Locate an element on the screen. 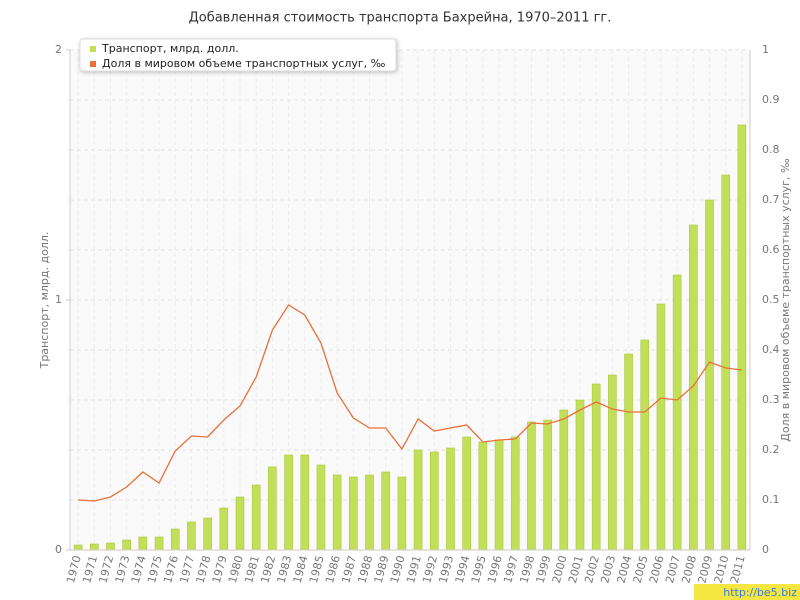  y2-tick-label: 0.6 is located at coordinates (771, 249).